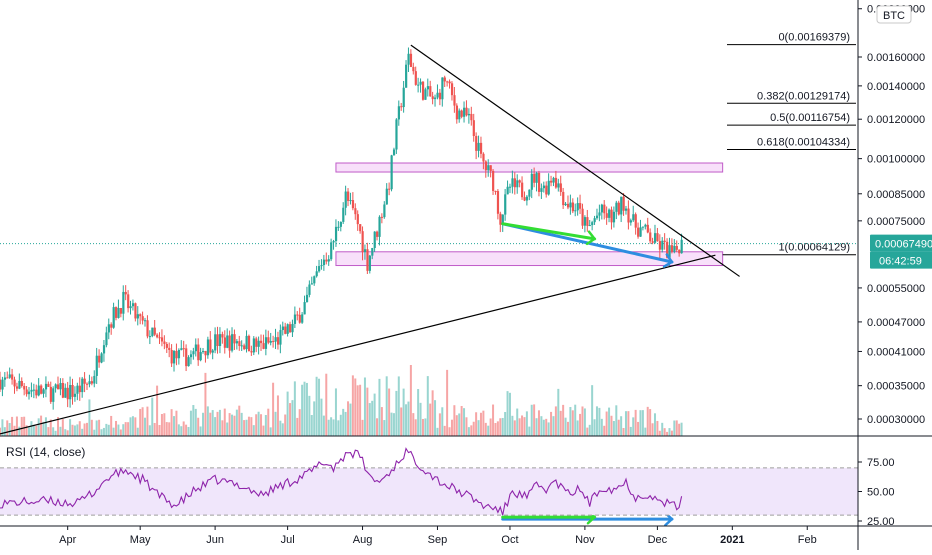 This screenshot has height=555, width=932. What do you see at coordinates (881, 463) in the screenshot?
I see `rsi-y-tick-label: 75.00` at bounding box center [881, 463].